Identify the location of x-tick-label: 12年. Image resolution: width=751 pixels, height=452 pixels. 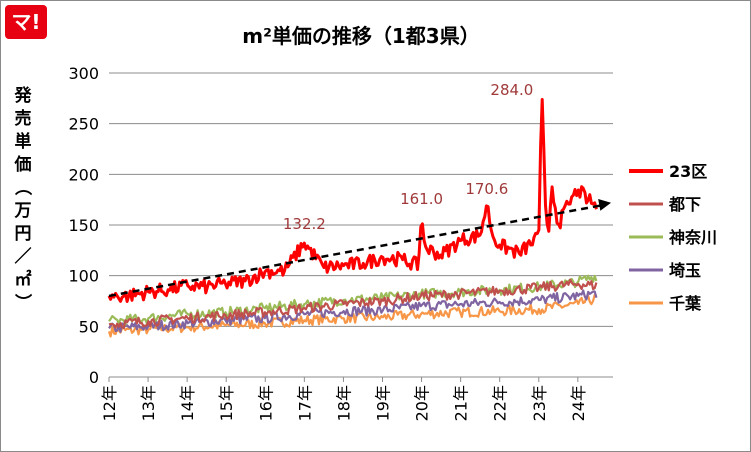
(109, 403).